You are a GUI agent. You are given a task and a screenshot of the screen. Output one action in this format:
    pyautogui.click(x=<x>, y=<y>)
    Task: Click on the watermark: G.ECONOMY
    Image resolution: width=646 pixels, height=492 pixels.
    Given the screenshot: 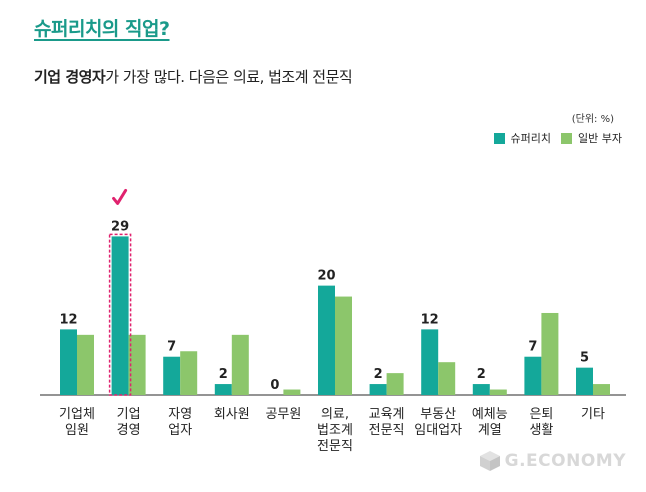 What is the action you would take?
    pyautogui.click(x=552, y=461)
    